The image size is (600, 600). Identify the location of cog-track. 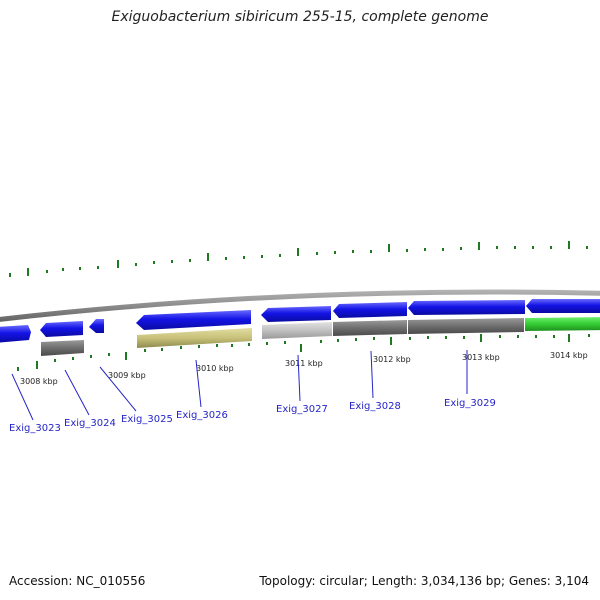
(320, 336).